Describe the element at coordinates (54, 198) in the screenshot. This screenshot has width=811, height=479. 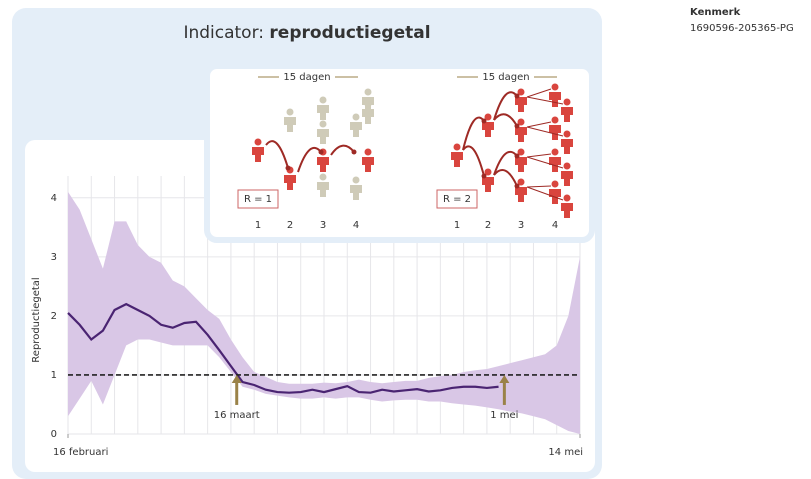
I see `y-tick-label: 4` at that location.